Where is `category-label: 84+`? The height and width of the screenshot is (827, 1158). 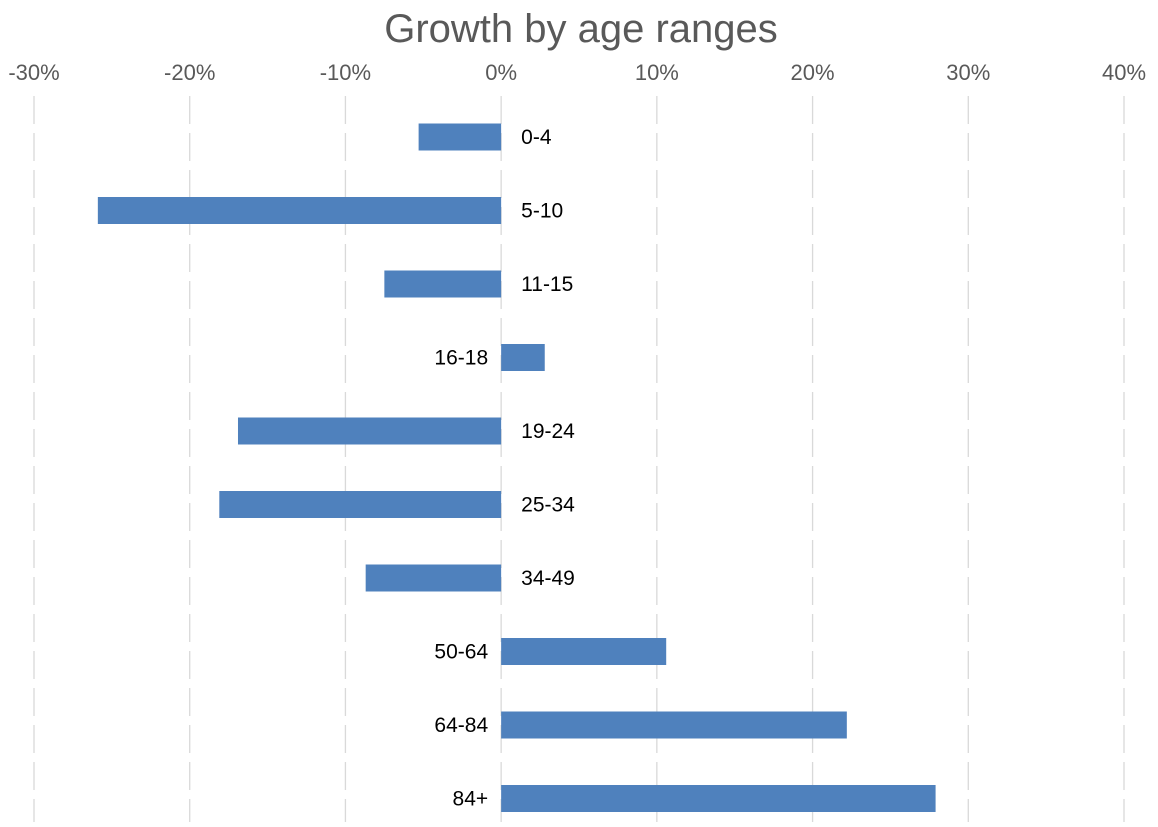
category-label: 84+ is located at coordinates (471, 799).